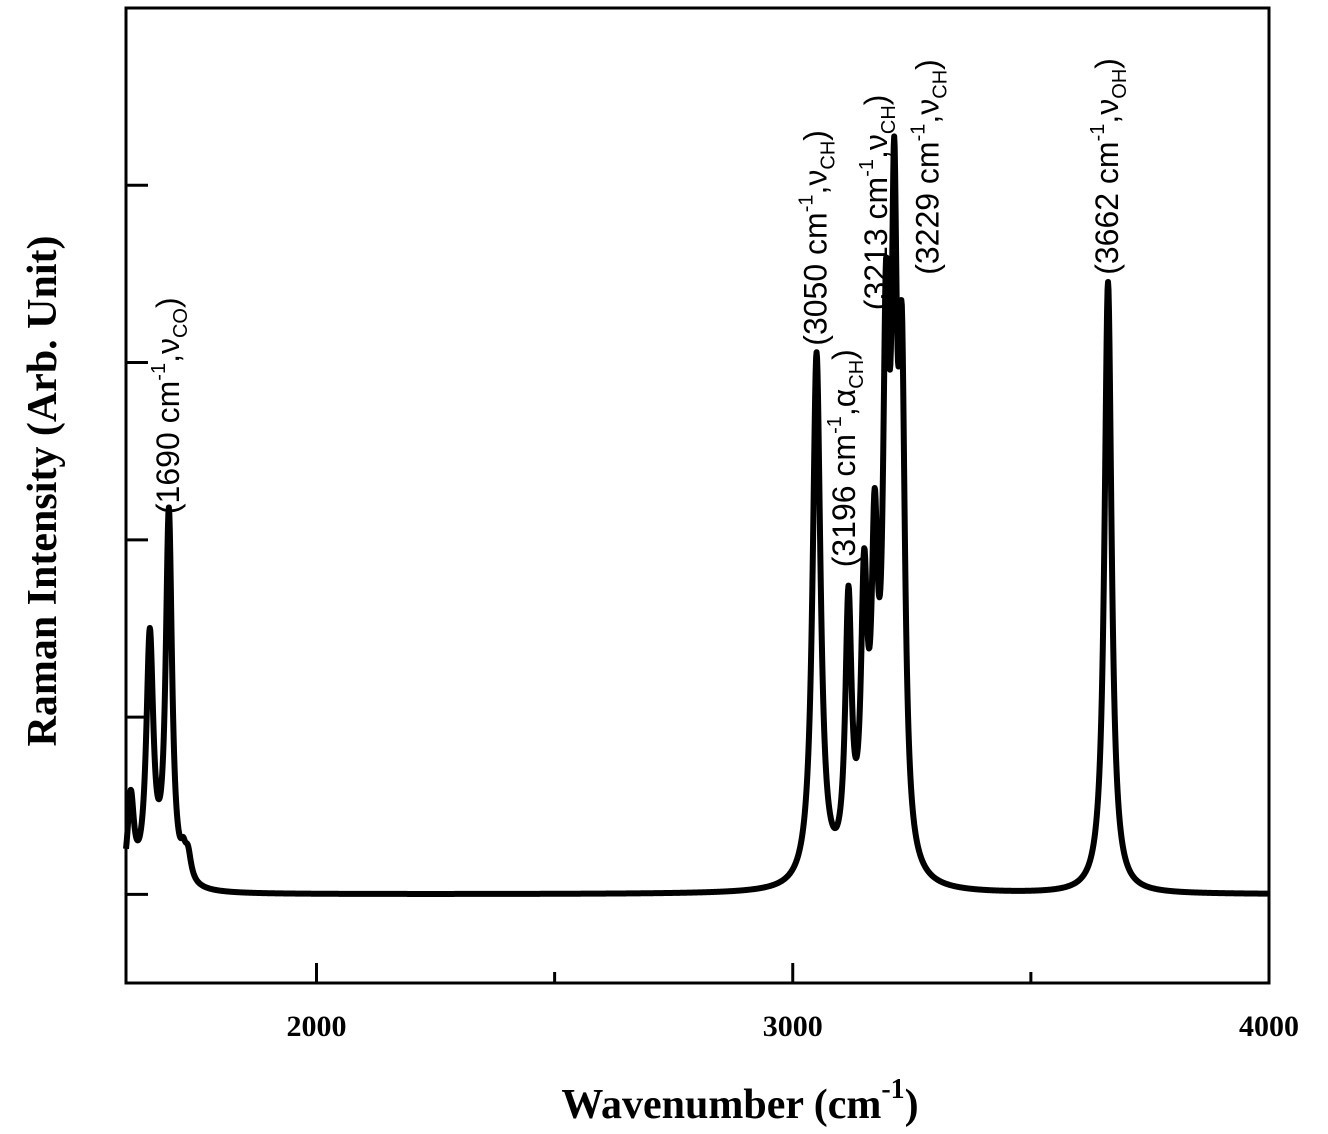  What do you see at coordinates (816, 278) in the screenshot?
I see `peak-label-main: (3050 cm` at bounding box center [816, 278].